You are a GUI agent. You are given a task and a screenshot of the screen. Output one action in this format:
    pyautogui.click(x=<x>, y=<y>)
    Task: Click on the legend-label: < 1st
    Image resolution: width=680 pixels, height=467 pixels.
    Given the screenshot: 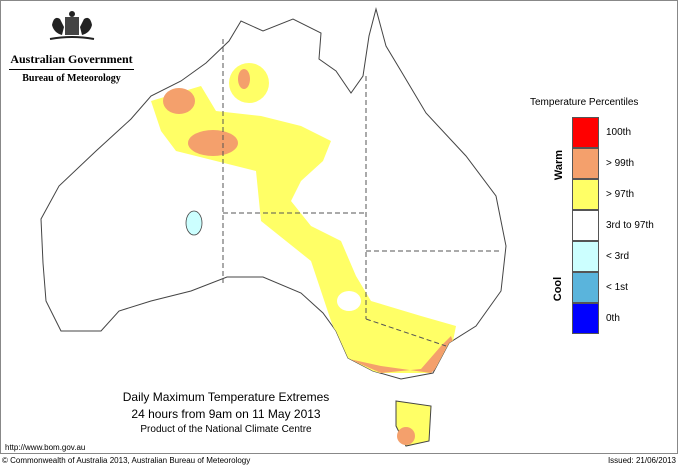 What is the action you would take?
    pyautogui.click(x=617, y=287)
    